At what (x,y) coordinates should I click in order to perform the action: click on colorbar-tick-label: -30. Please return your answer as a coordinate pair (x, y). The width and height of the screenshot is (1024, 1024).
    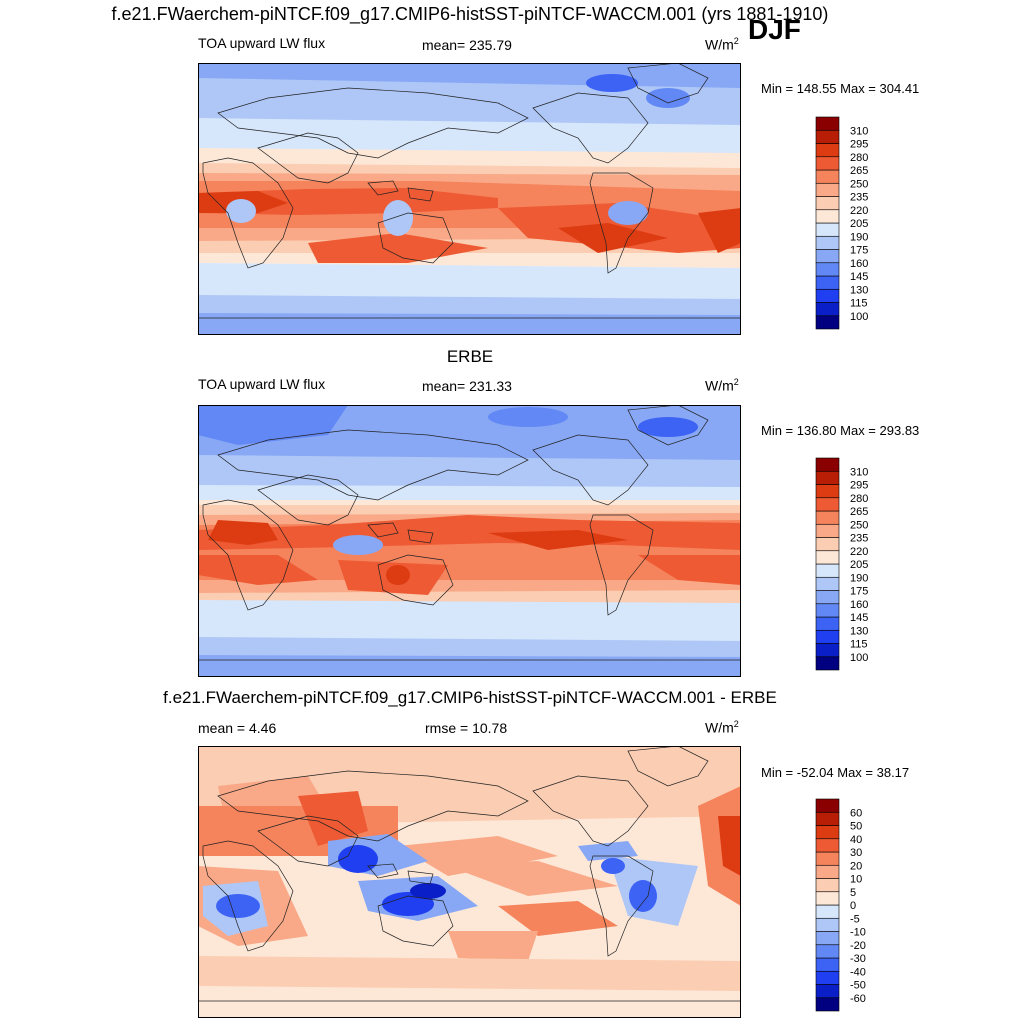
    Looking at the image, I should click on (858, 959).